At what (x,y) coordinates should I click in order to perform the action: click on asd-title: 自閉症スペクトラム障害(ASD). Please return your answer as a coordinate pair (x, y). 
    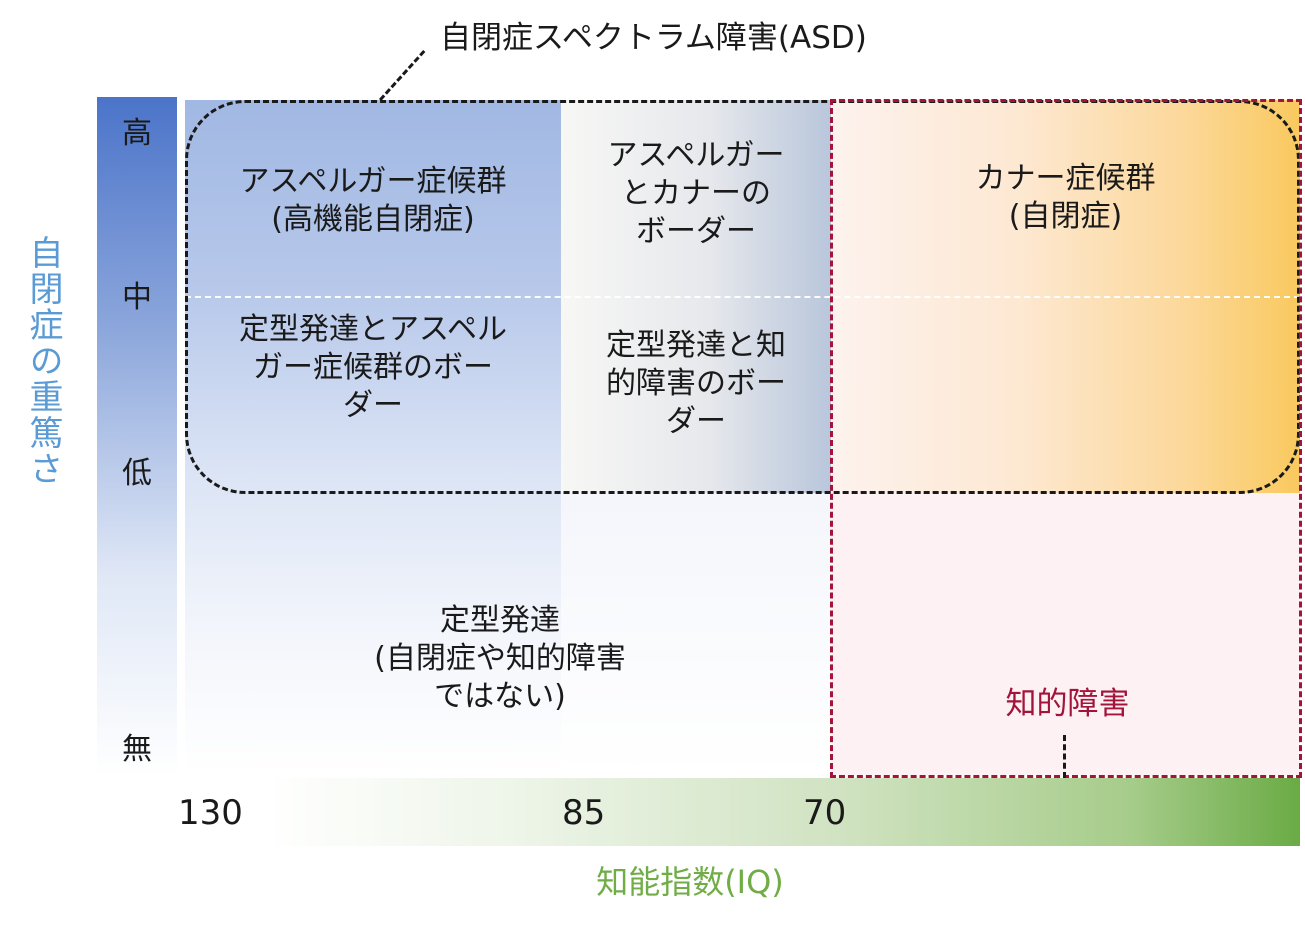
    Looking at the image, I should click on (653, 38).